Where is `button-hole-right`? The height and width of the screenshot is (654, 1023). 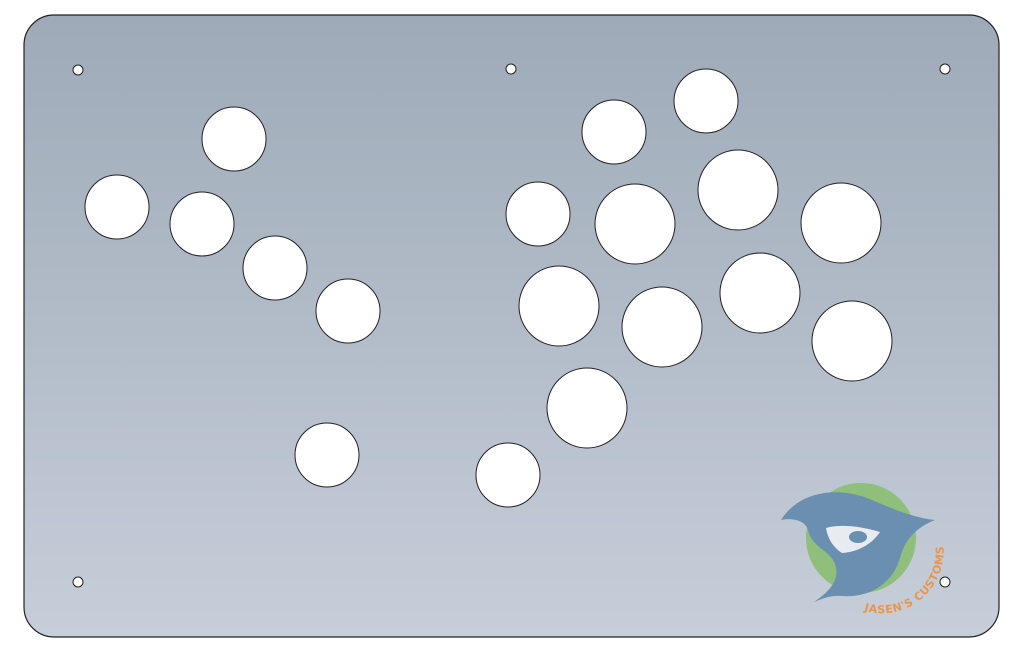 button-hole-right is located at coordinates (275, 268).